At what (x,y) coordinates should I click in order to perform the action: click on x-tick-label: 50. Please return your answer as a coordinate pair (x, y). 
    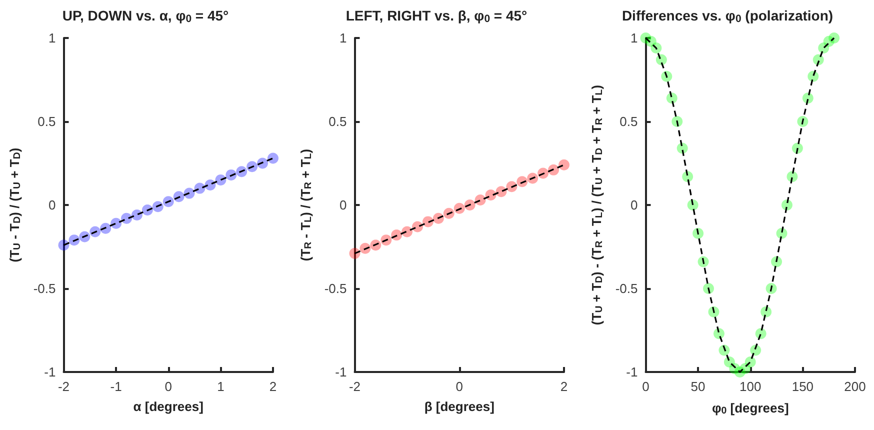
    Looking at the image, I should click on (698, 386).